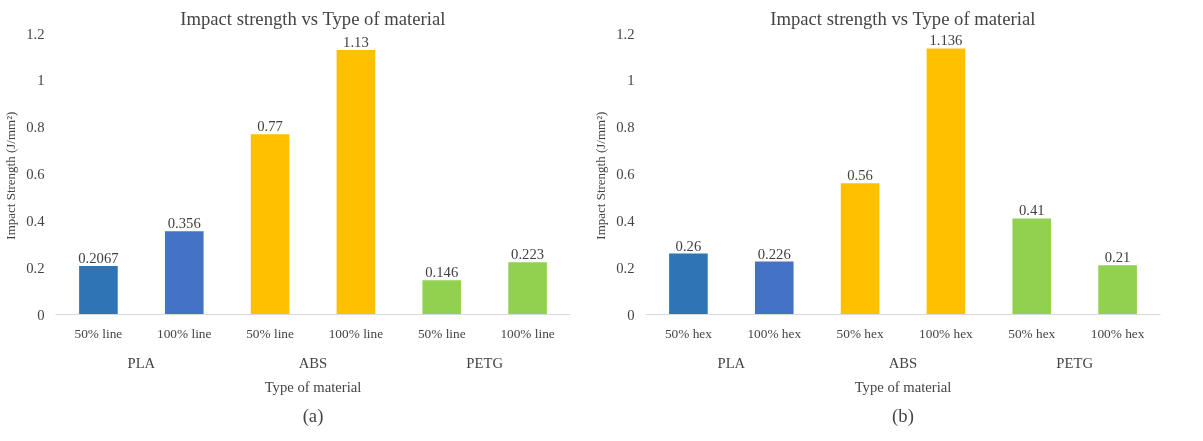  What do you see at coordinates (184, 223) in the screenshot?
I see `data-label: 0.356` at bounding box center [184, 223].